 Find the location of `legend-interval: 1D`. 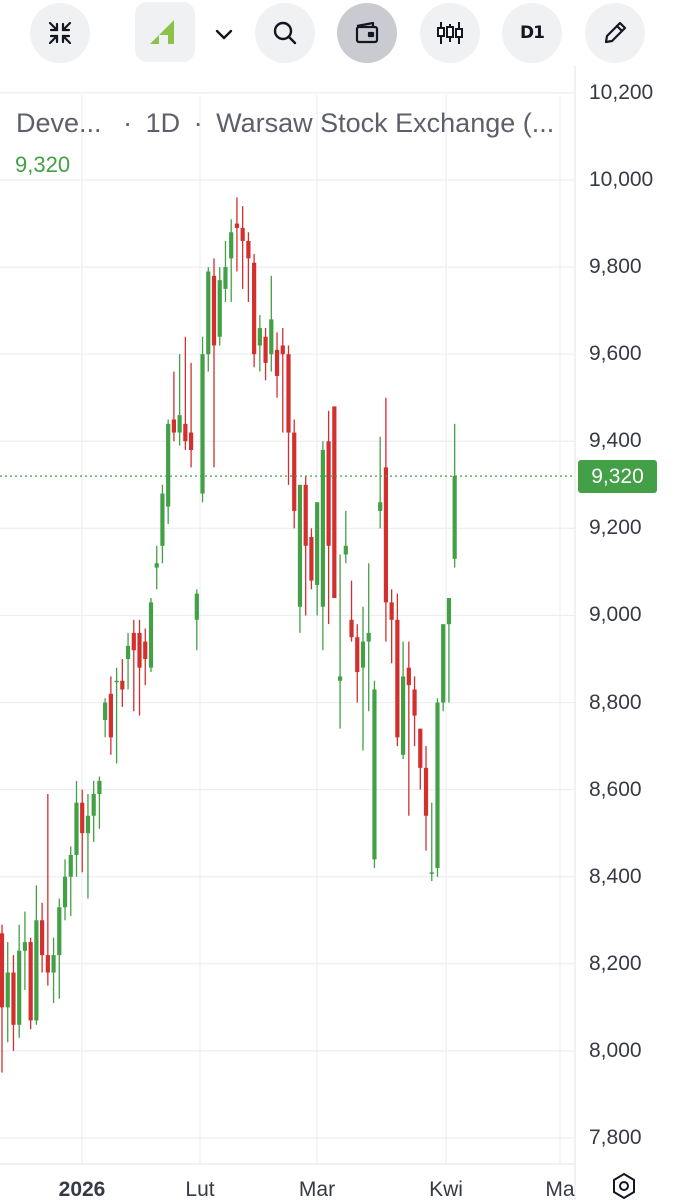

legend-interval: 1D is located at coordinates (163, 123).